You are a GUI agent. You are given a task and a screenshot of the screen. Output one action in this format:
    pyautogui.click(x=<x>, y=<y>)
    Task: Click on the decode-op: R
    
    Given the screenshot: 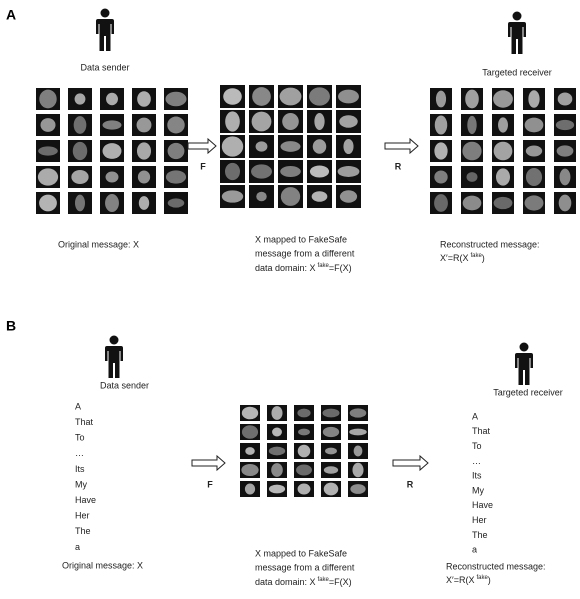 What is the action you would take?
    pyautogui.click(x=410, y=484)
    